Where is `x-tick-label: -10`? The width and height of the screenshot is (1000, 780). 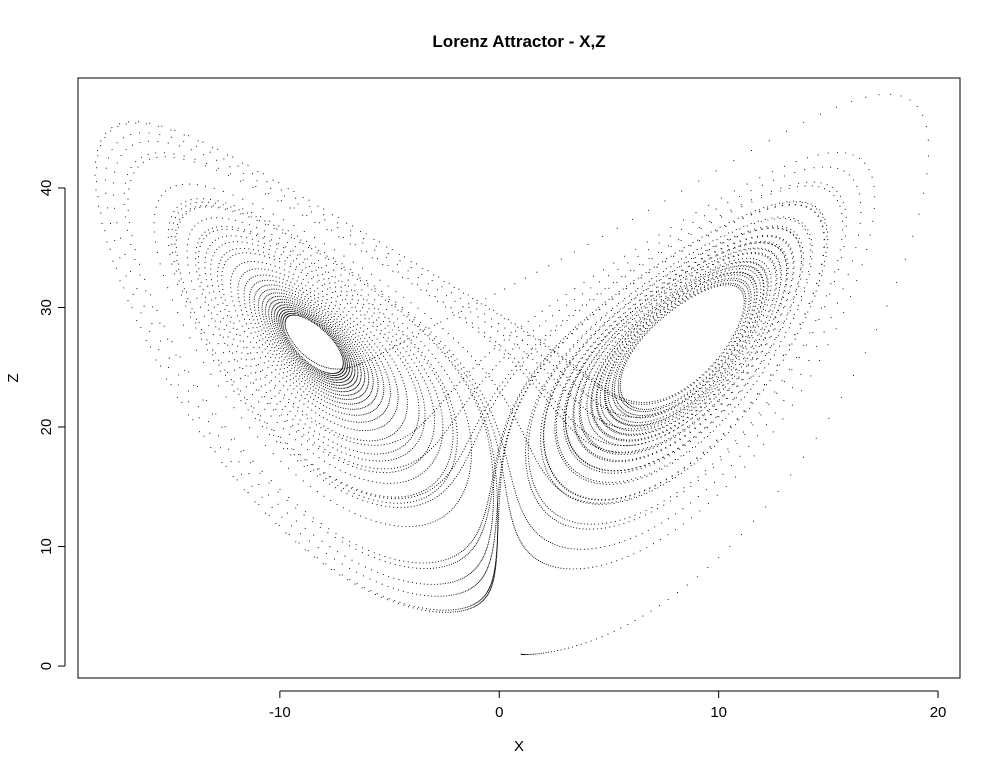 x-tick-label: -10 is located at coordinates (280, 712).